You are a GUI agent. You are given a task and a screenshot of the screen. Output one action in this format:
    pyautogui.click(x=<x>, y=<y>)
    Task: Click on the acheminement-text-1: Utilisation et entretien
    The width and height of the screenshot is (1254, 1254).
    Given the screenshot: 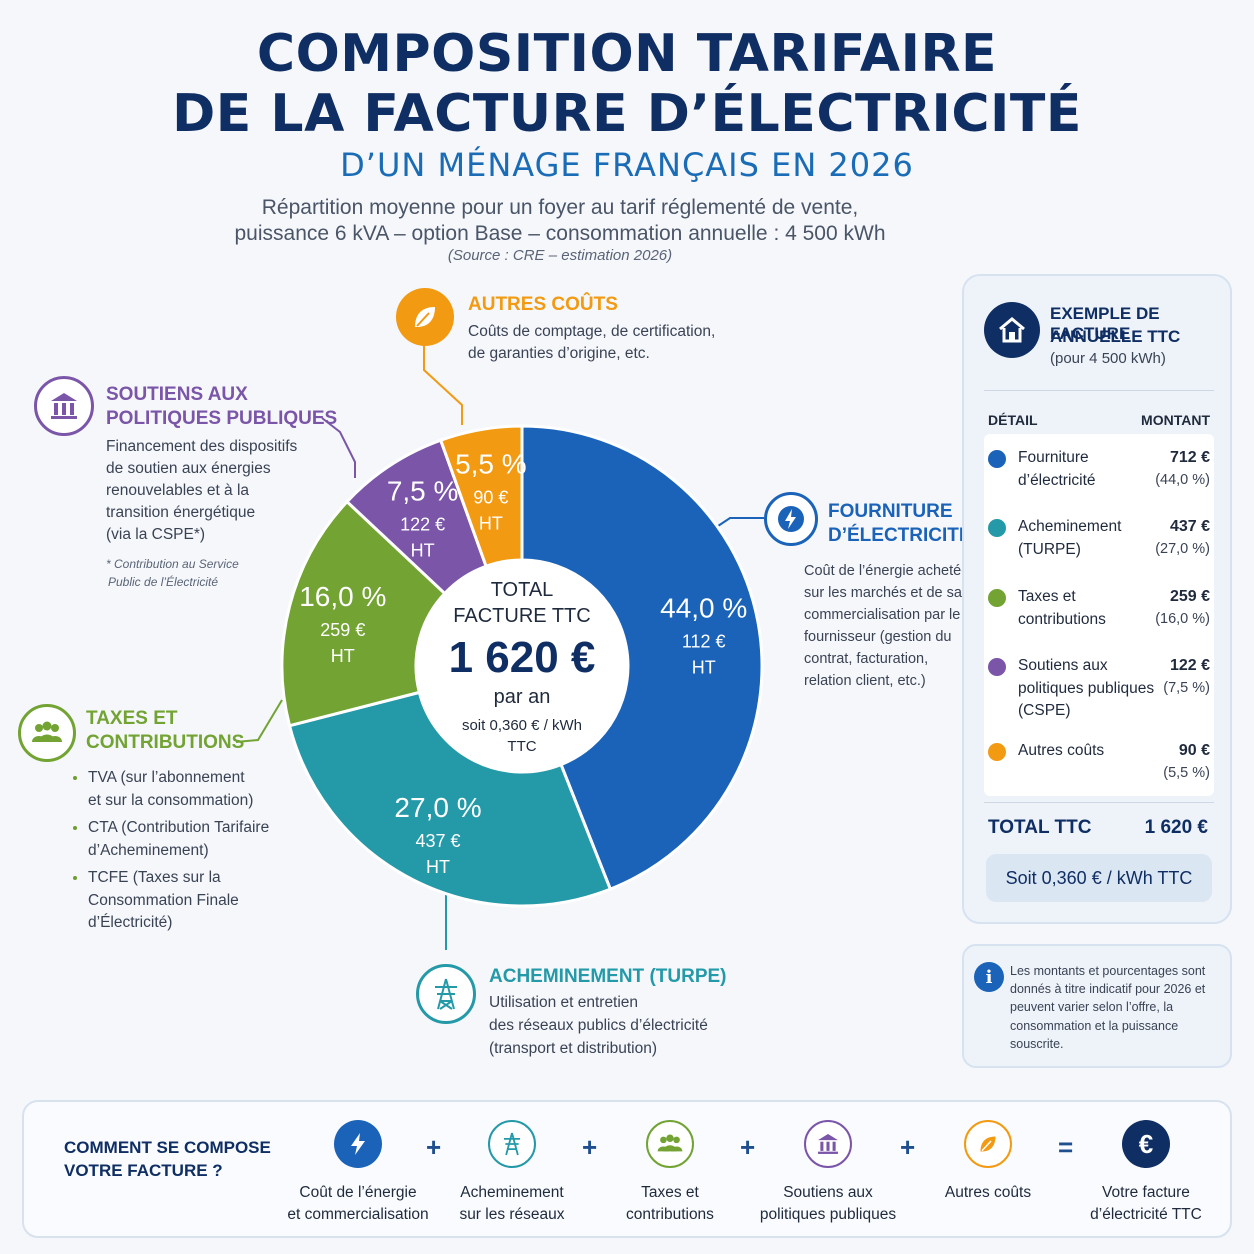 What is the action you would take?
    pyautogui.click(x=564, y=1002)
    